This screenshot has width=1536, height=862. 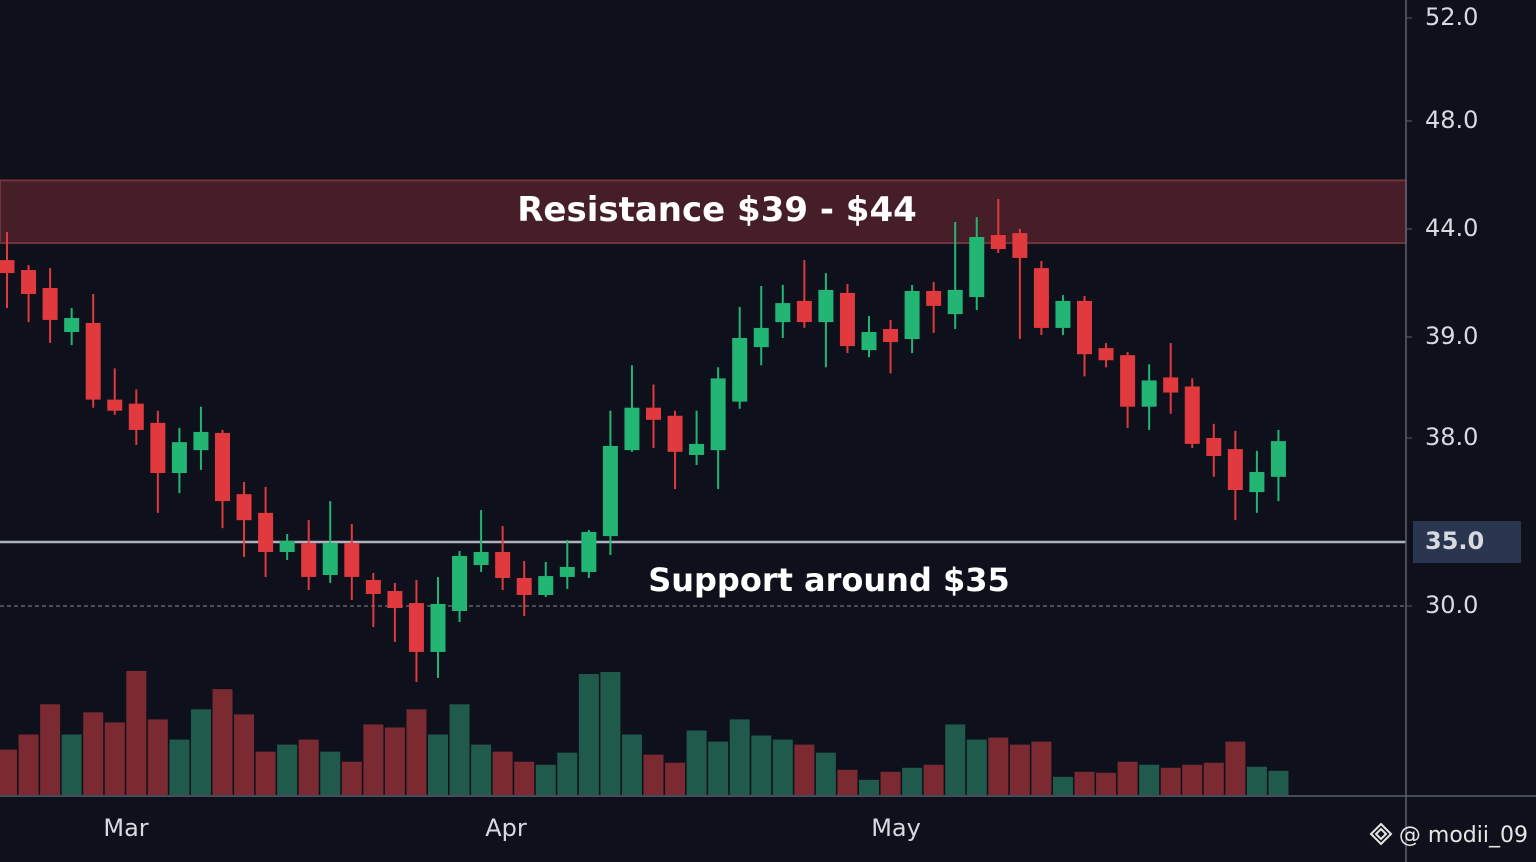 I want to click on y-tick-label: 48.0, so click(x=1451, y=120).